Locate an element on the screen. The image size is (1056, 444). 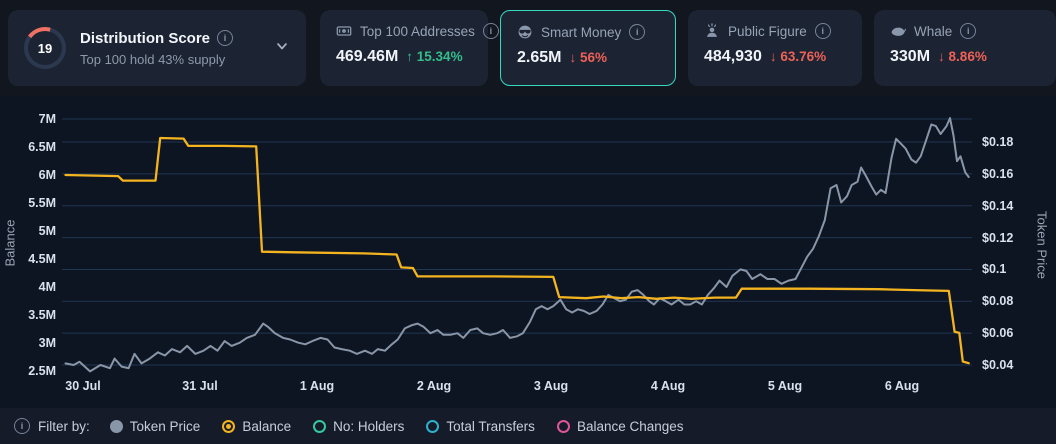
score-title: Distribution Score is located at coordinates (145, 38).